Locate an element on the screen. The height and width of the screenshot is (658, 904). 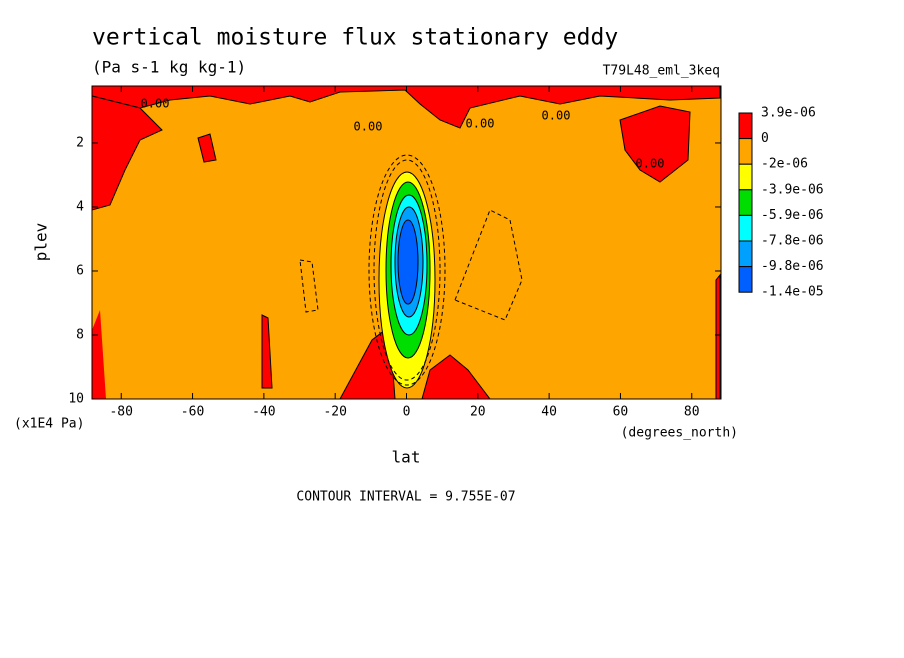
x-tick-label: 20 is located at coordinates (478, 412).